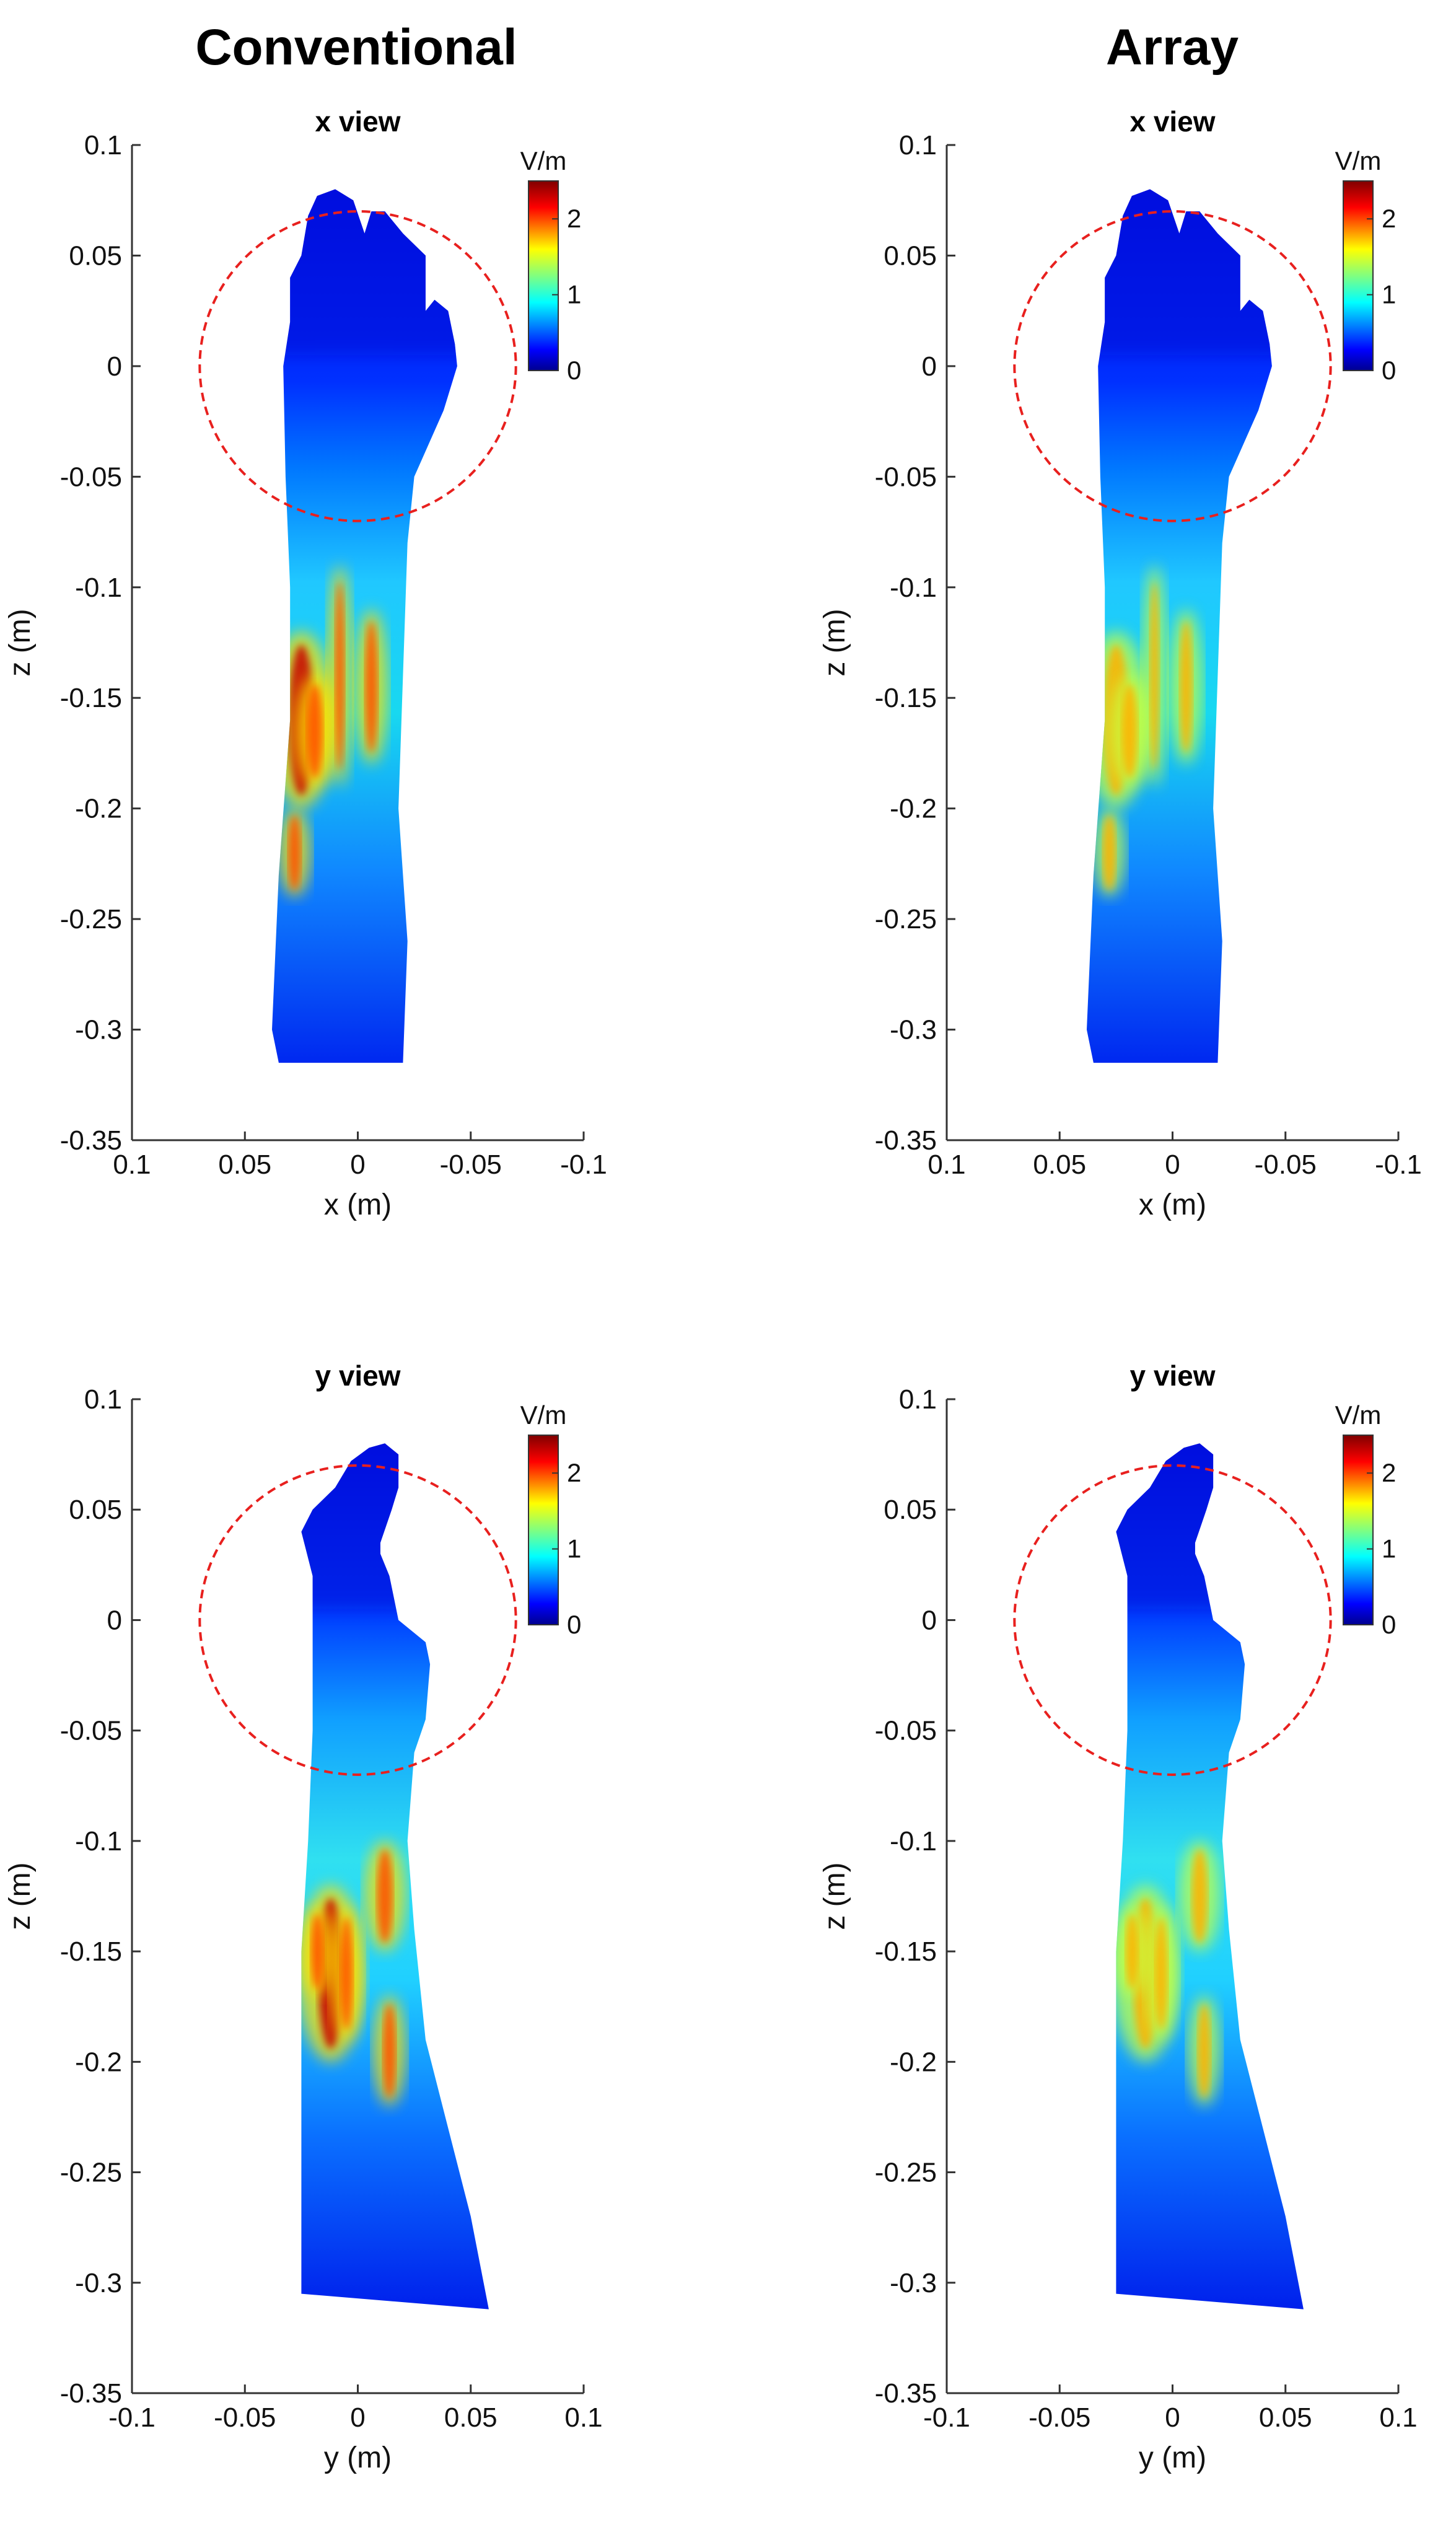  I want to click on column-title-array: Array, so click(1172, 48).